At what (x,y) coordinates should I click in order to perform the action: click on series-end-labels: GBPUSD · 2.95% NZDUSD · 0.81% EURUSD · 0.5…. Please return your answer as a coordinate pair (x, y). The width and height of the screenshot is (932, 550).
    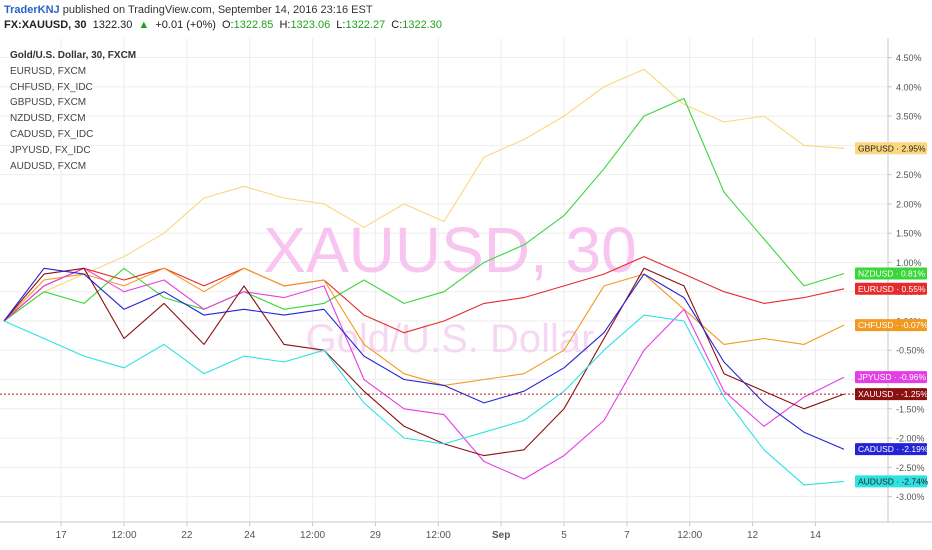
    Looking at the image, I should click on (892, 315).